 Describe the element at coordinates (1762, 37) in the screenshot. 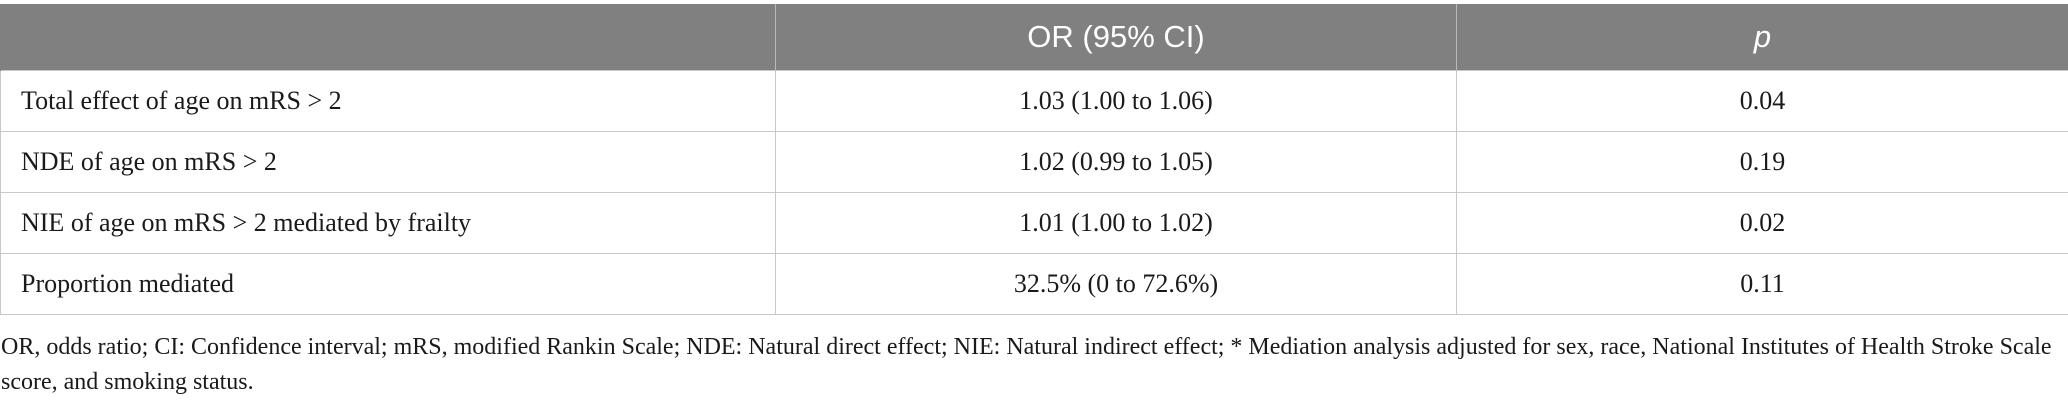

I see `header-p-value: p` at that location.